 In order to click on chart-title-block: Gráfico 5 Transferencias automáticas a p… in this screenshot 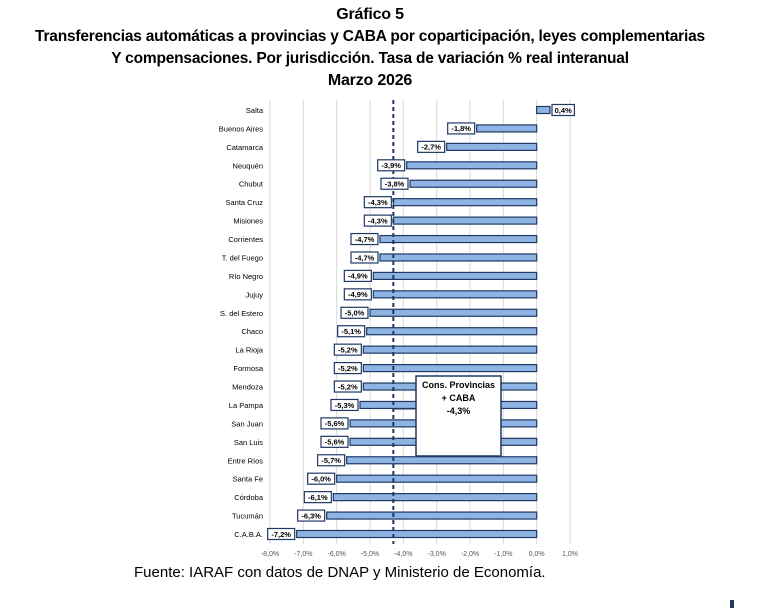, I will do `click(370, 48)`.